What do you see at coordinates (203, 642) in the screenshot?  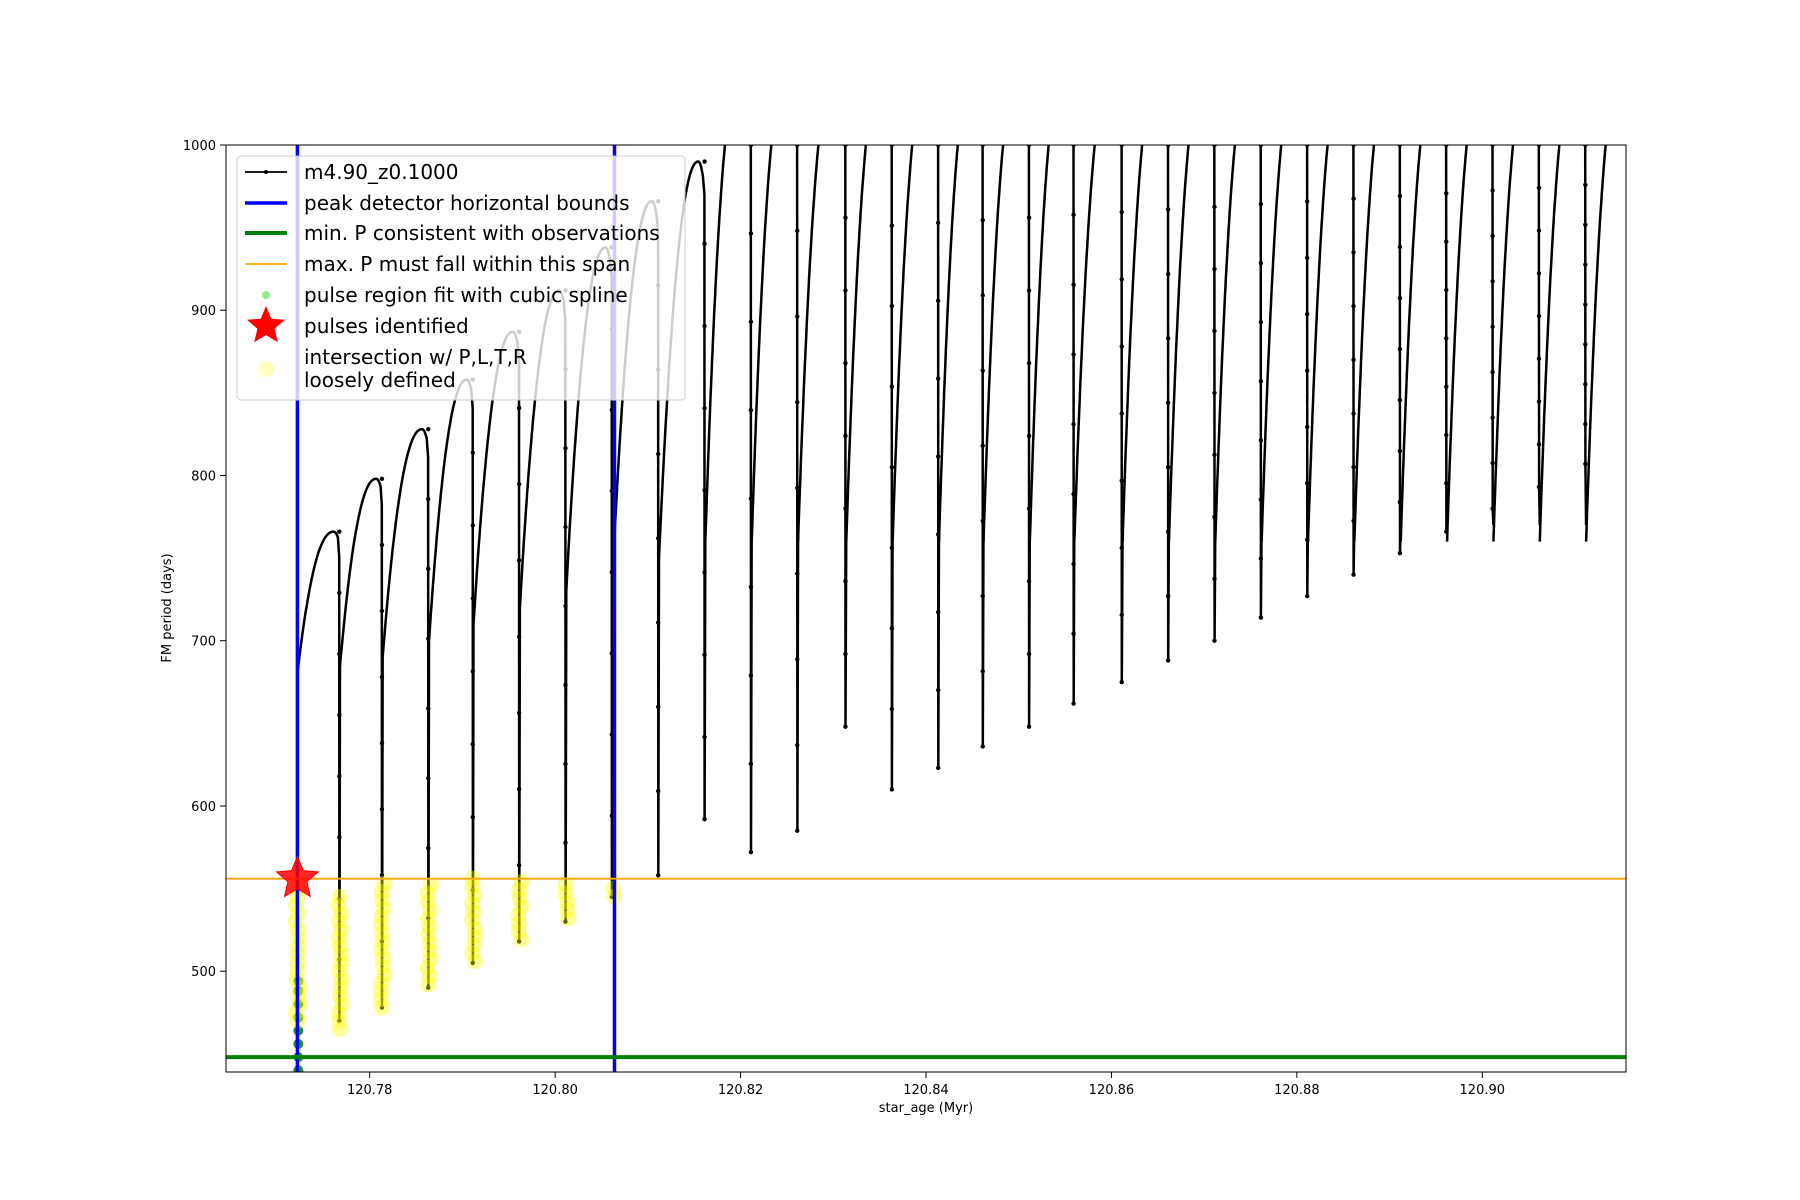 I see `y-tick-label: 700` at bounding box center [203, 642].